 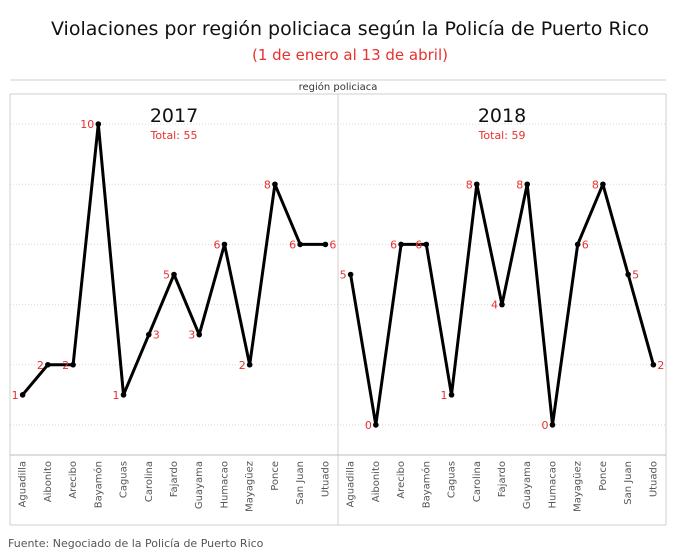 I want to click on chart-subtitle: (1 de enero al 13 de abril), so click(x=350, y=55).